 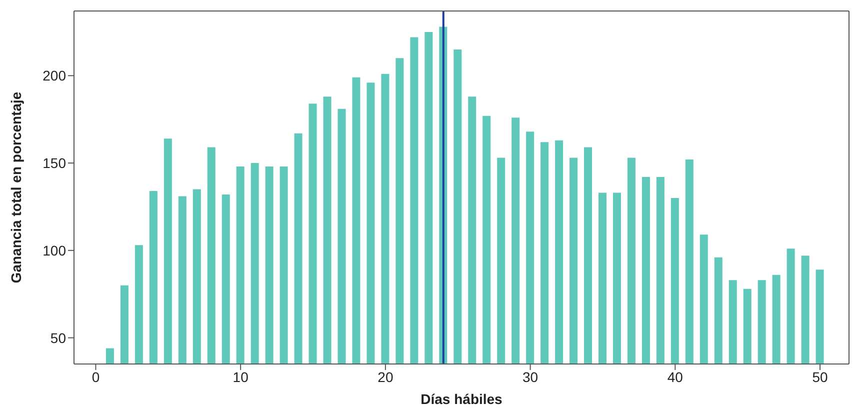 What do you see at coordinates (386, 376) in the screenshot?
I see `x-tick-label: 20` at bounding box center [386, 376].